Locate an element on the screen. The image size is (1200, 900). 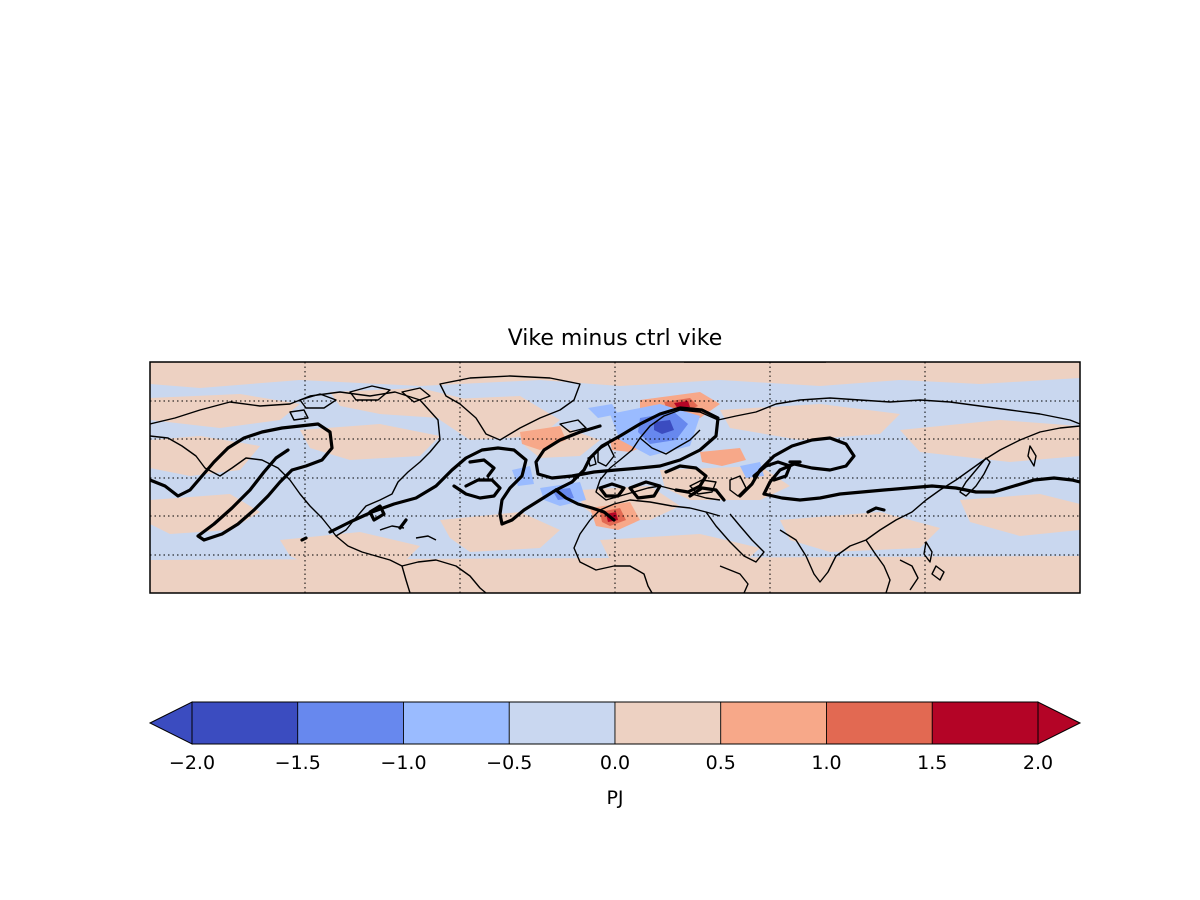
colorbar-tick-label: 1.5 is located at coordinates (932, 763).